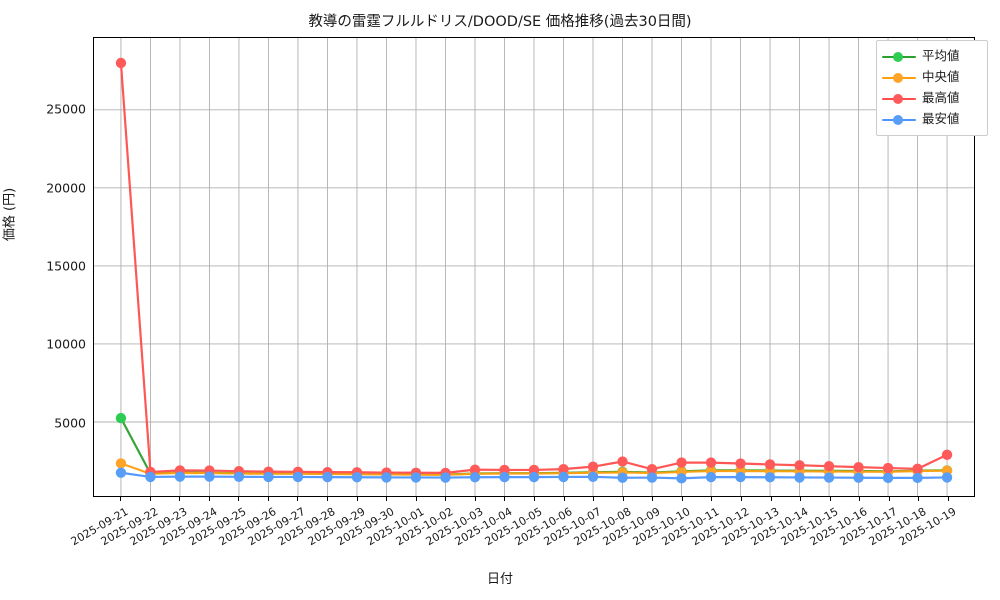 The height and width of the screenshot is (600, 1000). I want to click on legend-label: 最安値, so click(941, 119).